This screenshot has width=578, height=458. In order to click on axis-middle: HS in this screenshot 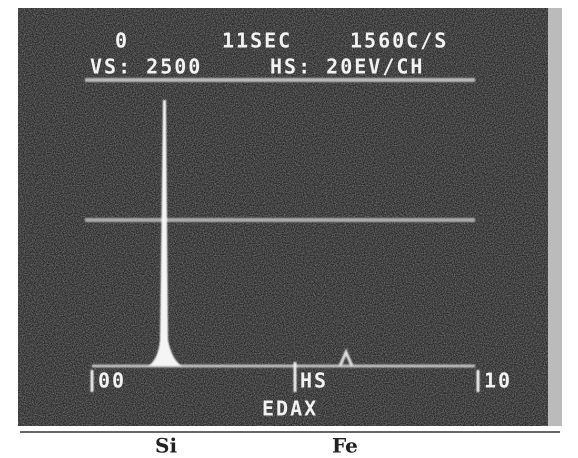, I will do `click(314, 381)`.